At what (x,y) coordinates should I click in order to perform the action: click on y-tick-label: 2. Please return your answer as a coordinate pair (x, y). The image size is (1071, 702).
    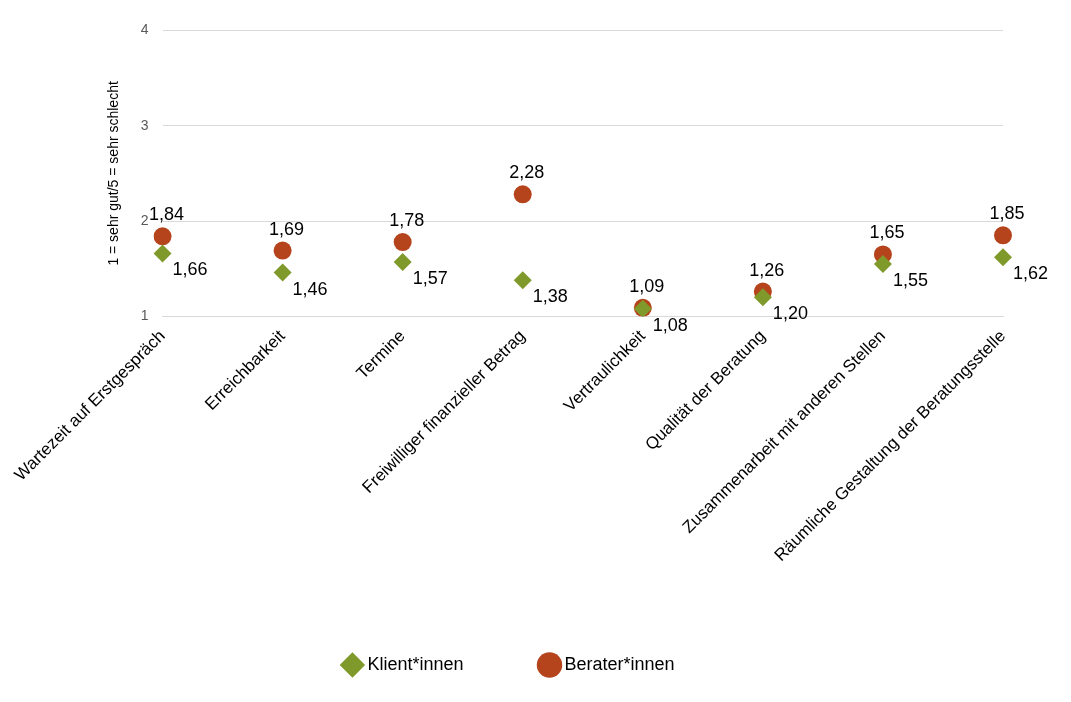
    Looking at the image, I should click on (144, 219).